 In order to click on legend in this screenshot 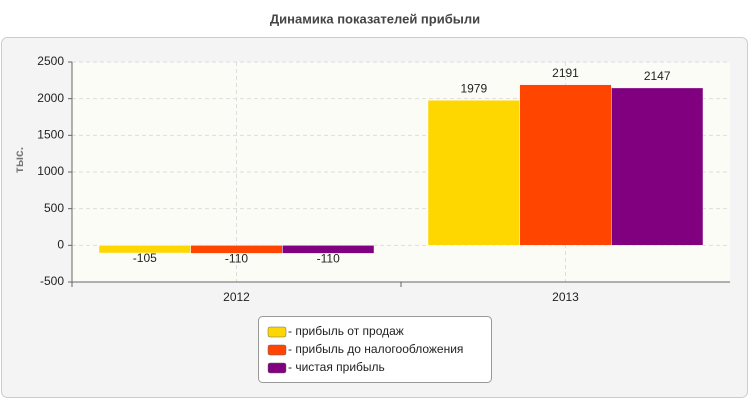, I will do `click(375, 349)`.